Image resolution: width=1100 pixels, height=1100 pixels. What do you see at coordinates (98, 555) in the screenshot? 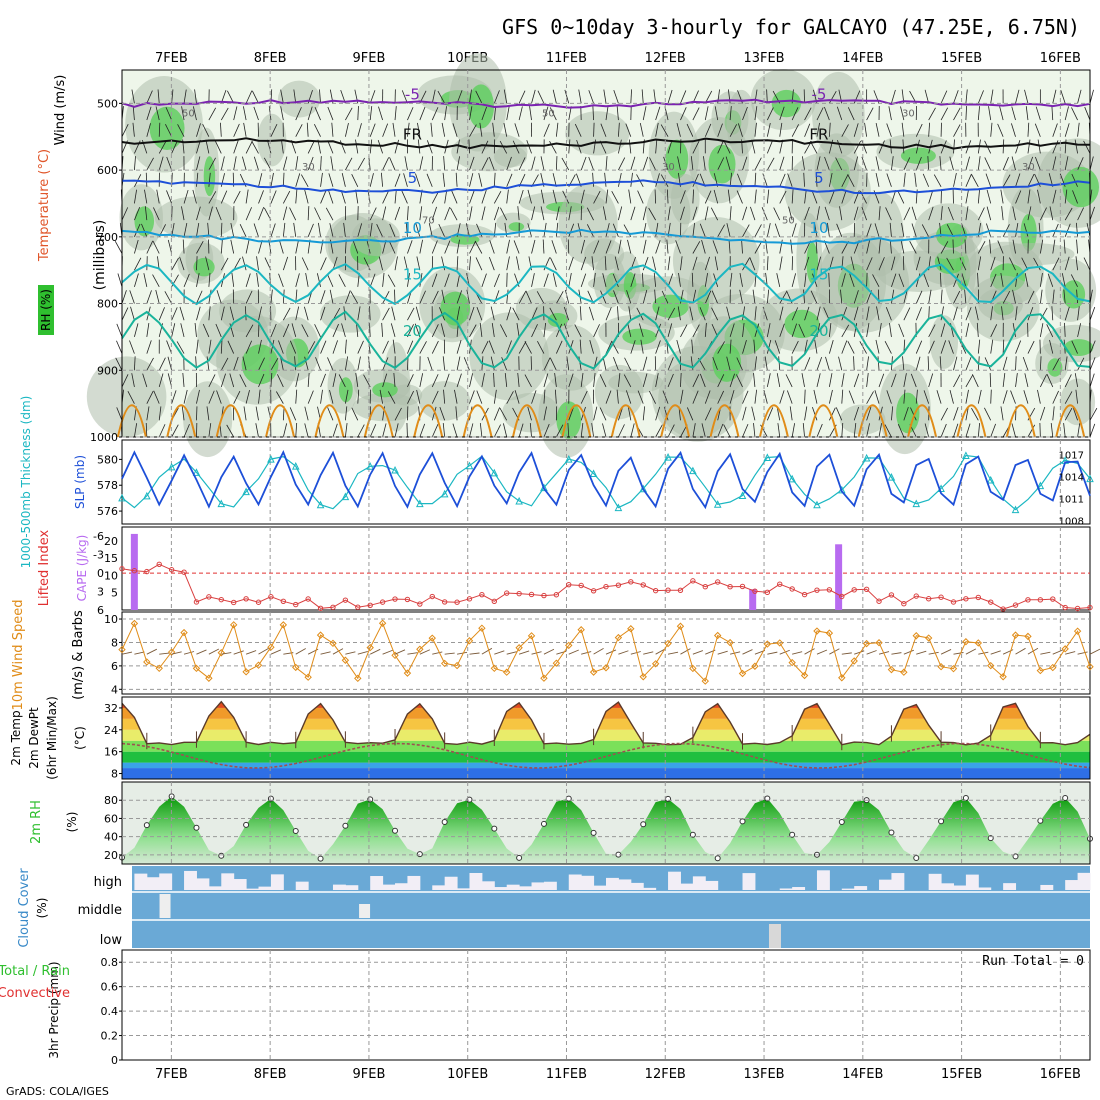
I see `li-tick-label: -3` at bounding box center [98, 555].